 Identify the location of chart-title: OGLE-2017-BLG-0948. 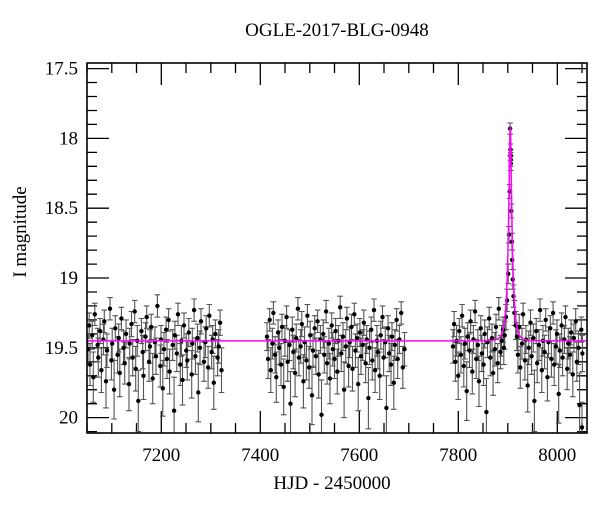
(337, 30).